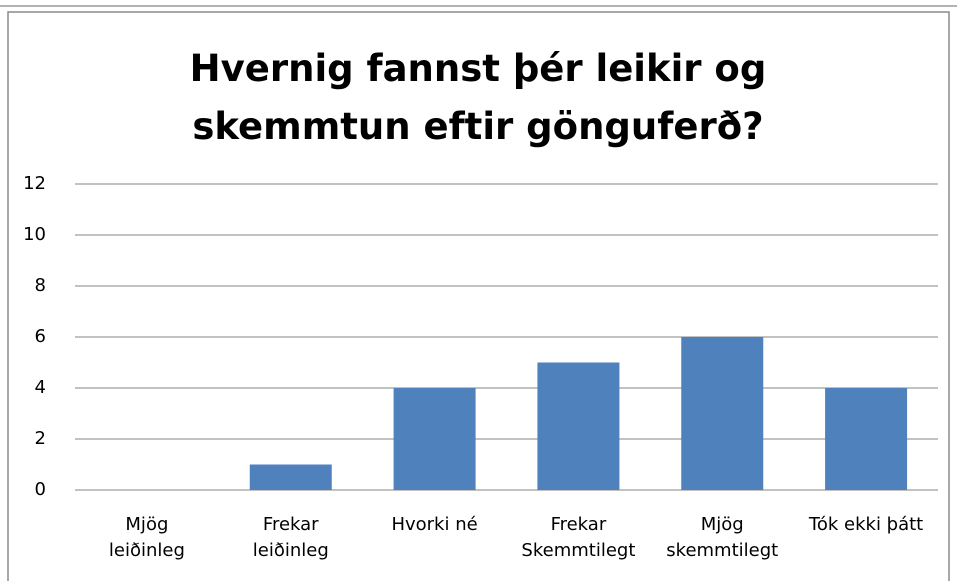  Describe the element at coordinates (722, 537) in the screenshot. I see `x-tick-label: Mjög skemmtilegt` at that location.